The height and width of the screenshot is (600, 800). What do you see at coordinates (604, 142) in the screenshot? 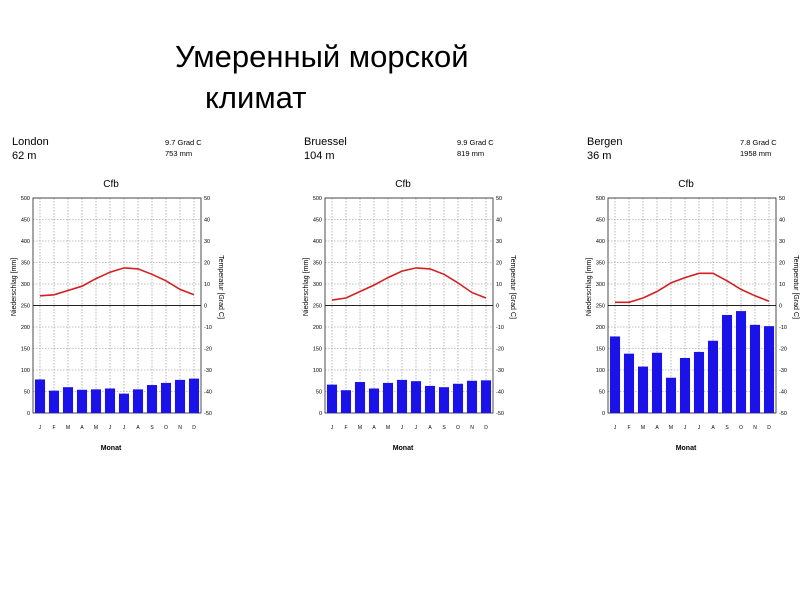
I see `station-name: Bergen` at bounding box center [604, 142].